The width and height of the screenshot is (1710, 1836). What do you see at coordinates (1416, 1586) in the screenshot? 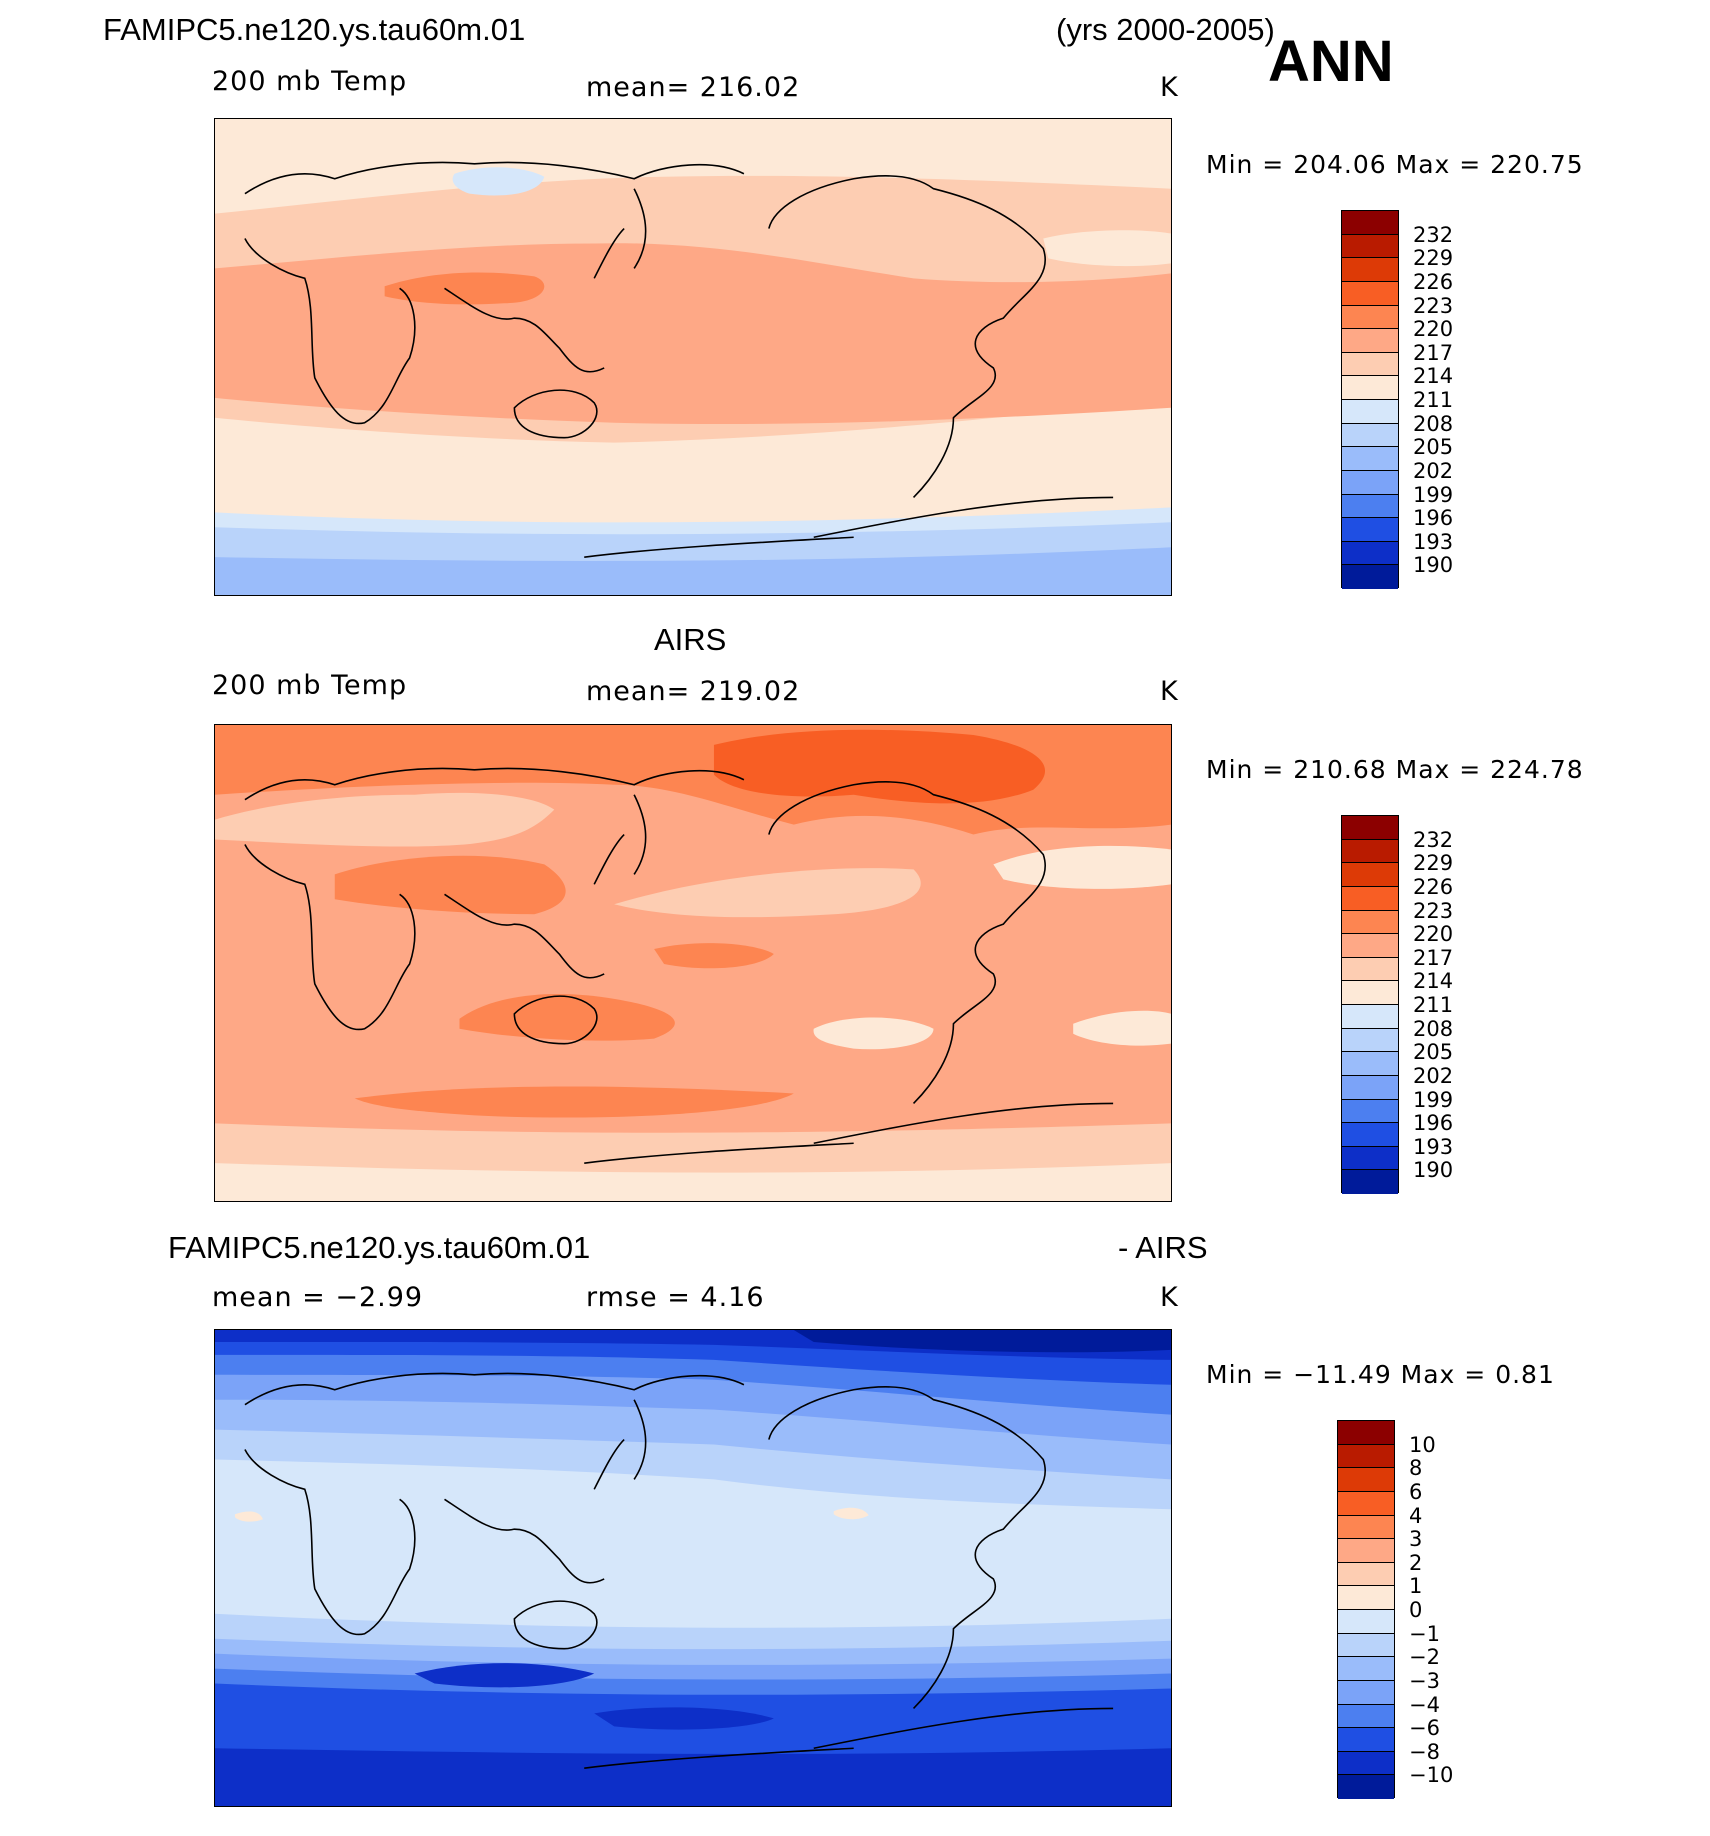
I see `colorbar-label: 1` at bounding box center [1416, 1586].